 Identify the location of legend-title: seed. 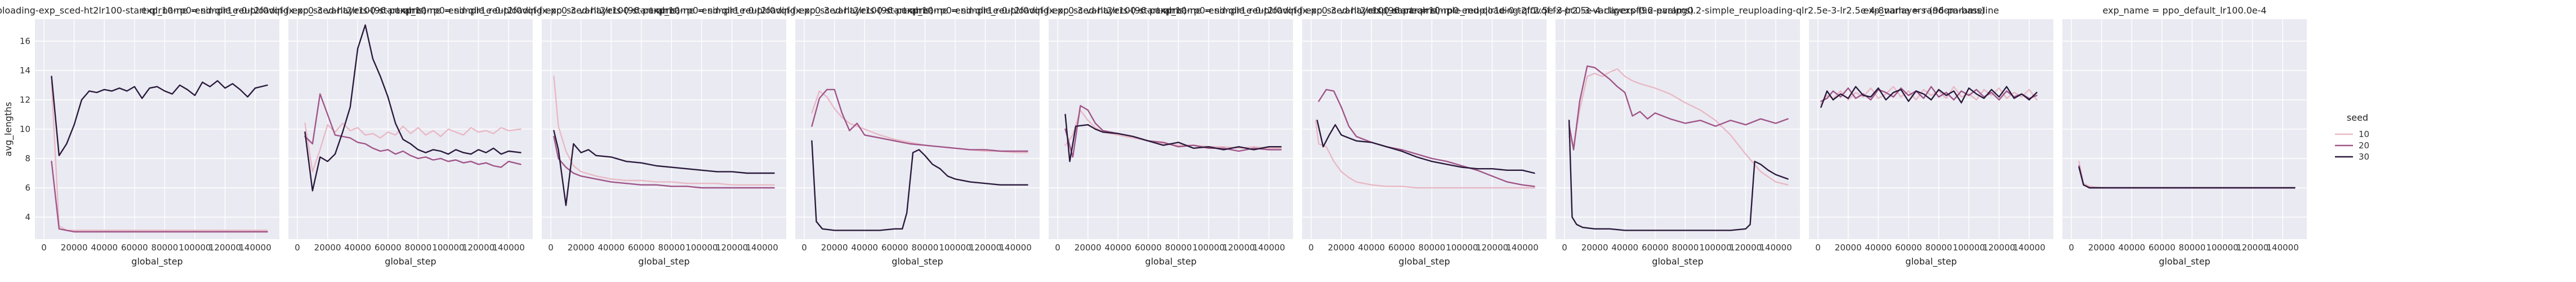
(2358, 117).